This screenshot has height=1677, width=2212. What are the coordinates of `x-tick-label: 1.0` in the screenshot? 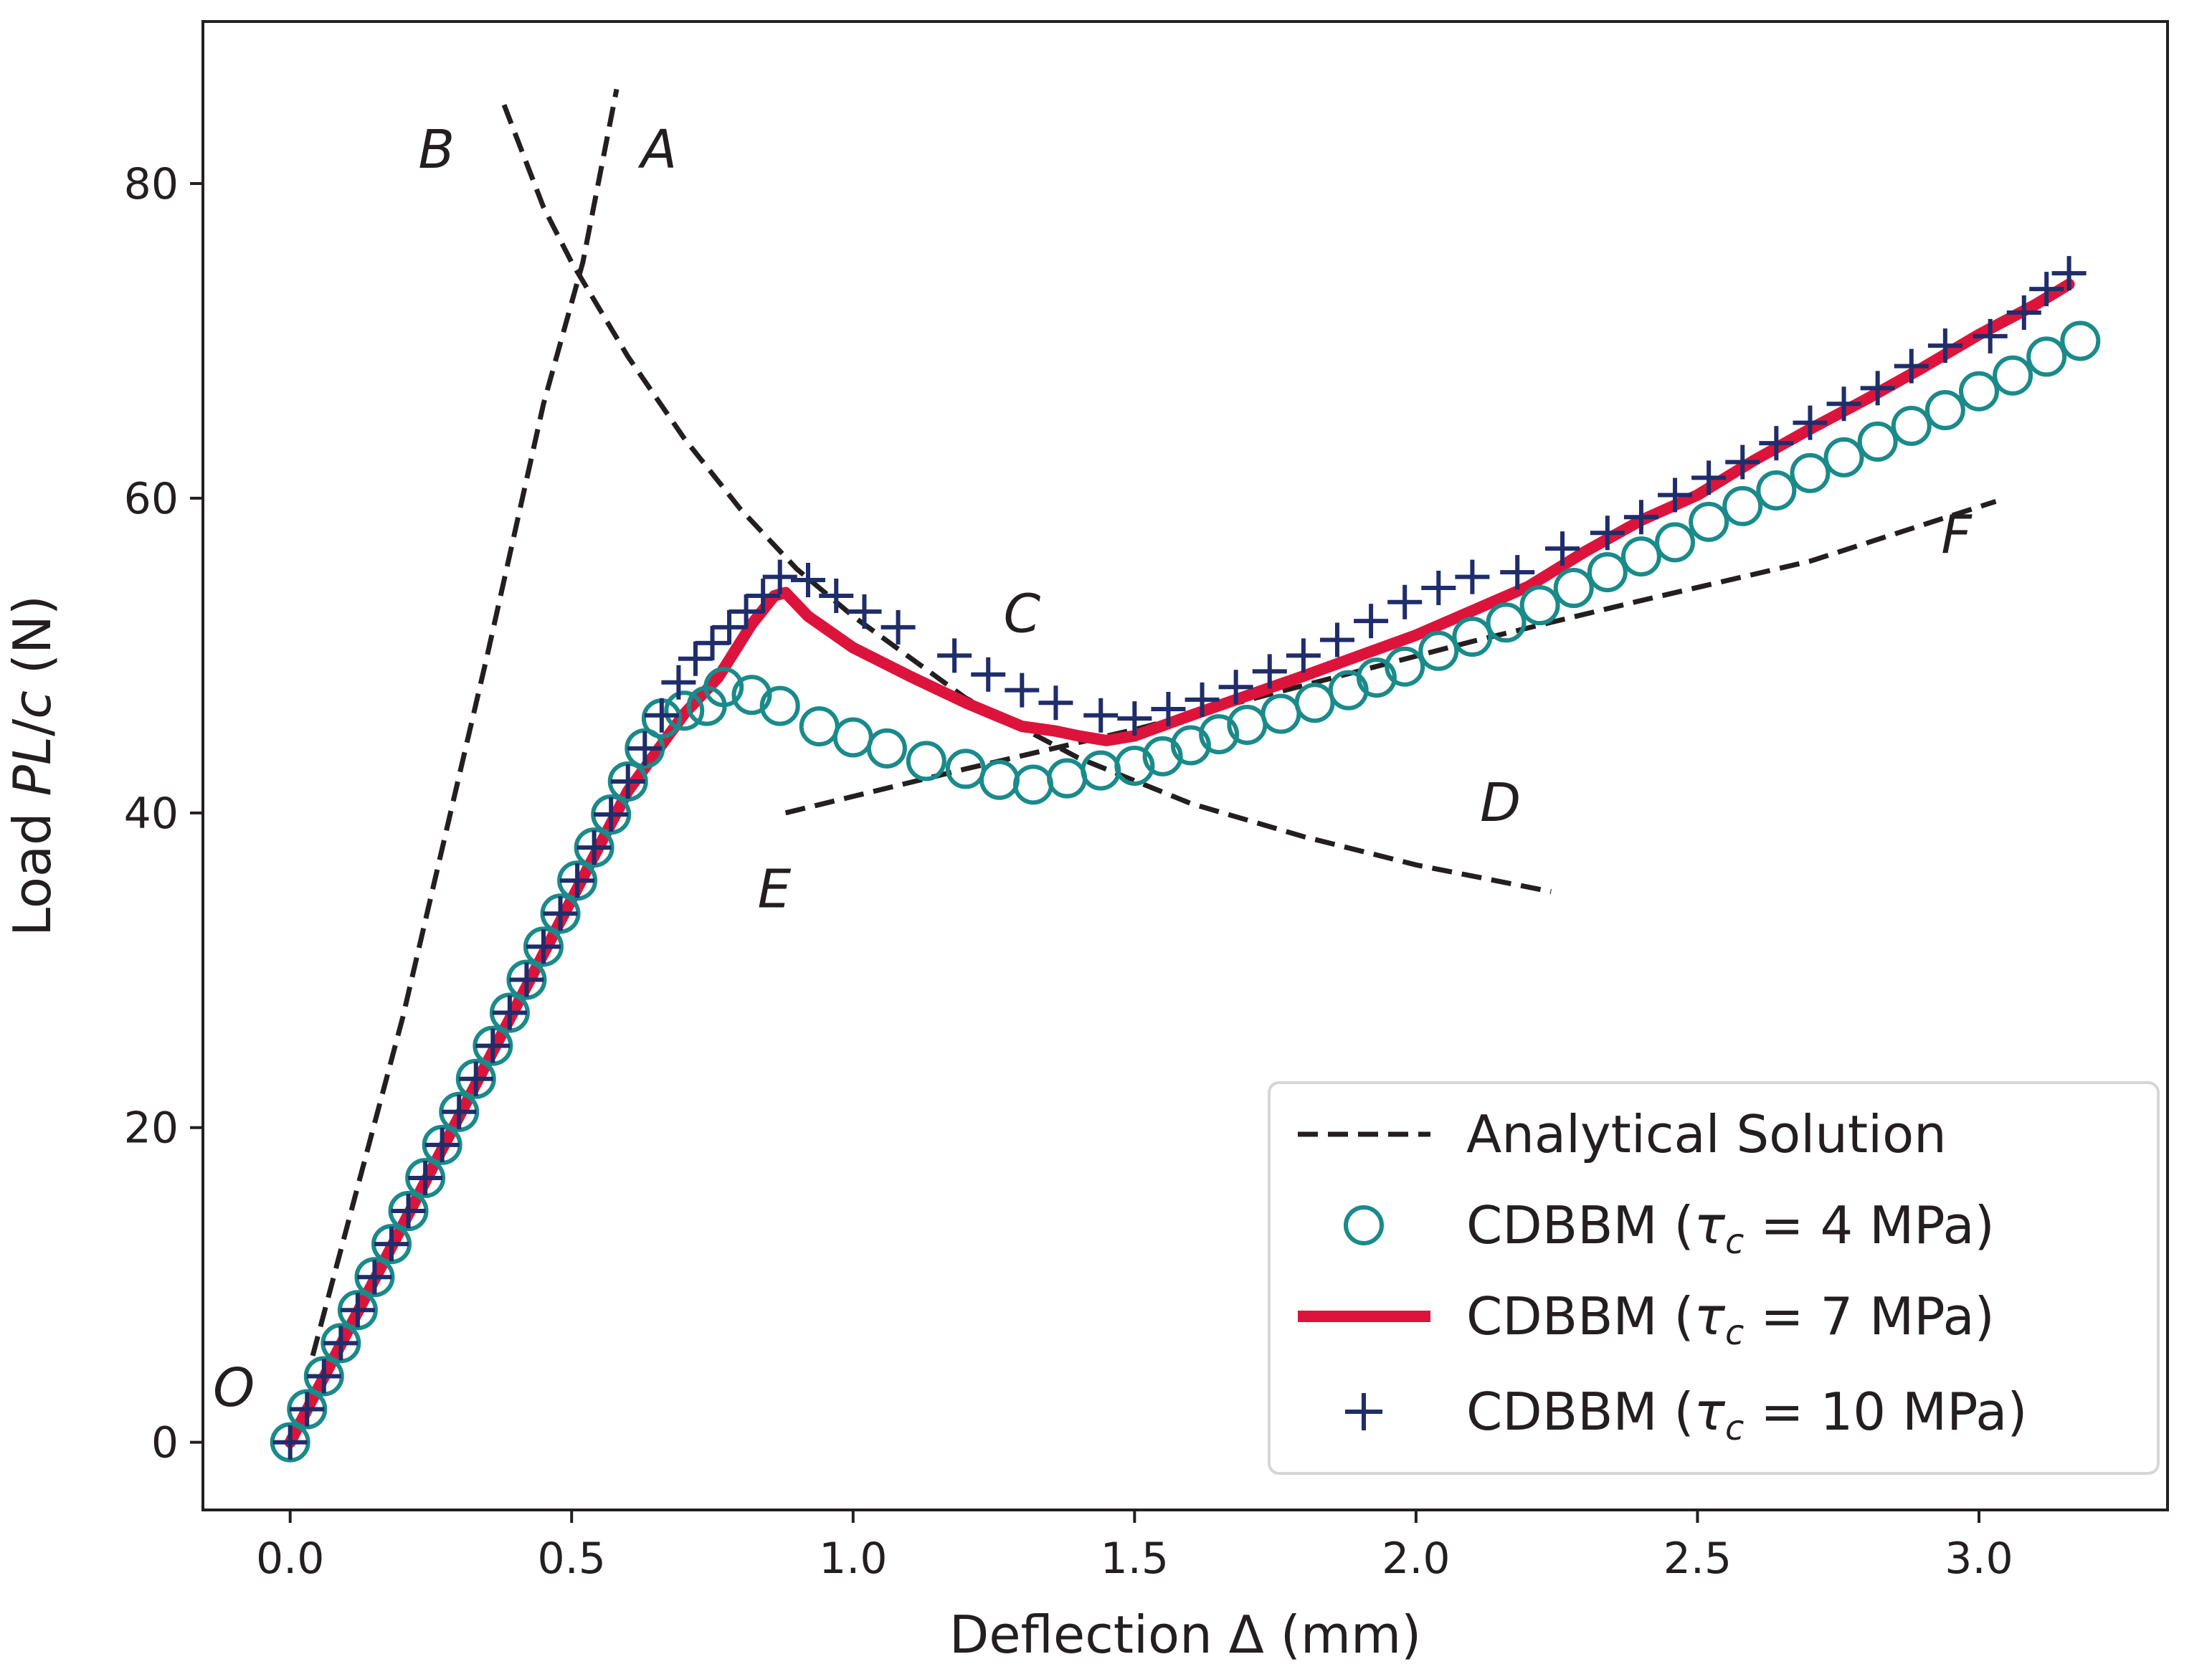 It's located at (853, 1559).